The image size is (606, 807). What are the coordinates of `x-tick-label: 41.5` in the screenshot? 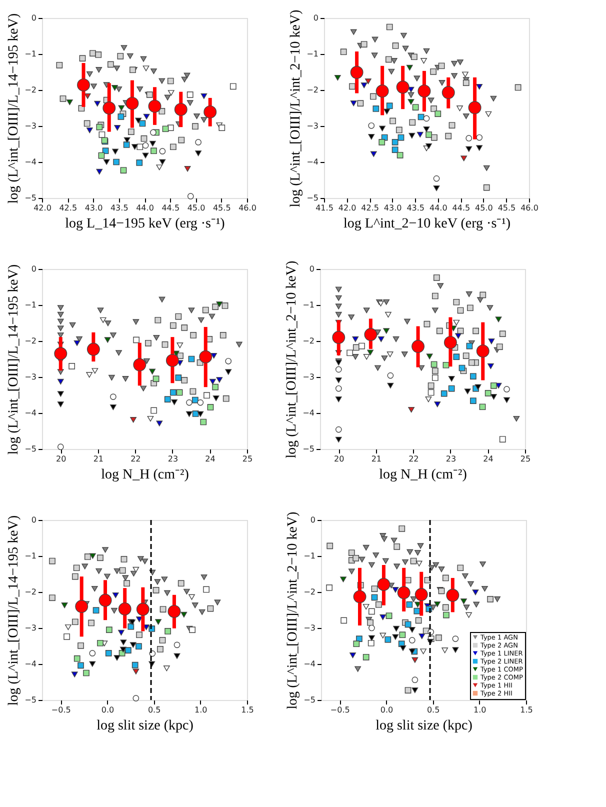 It's located at (325, 208).